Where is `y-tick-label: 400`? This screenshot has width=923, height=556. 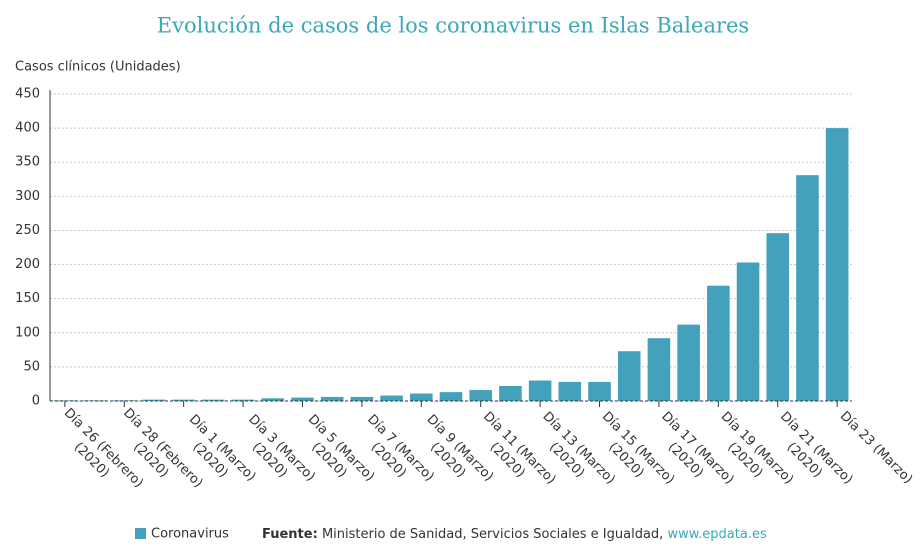 y-tick-label: 400 is located at coordinates (27, 128).